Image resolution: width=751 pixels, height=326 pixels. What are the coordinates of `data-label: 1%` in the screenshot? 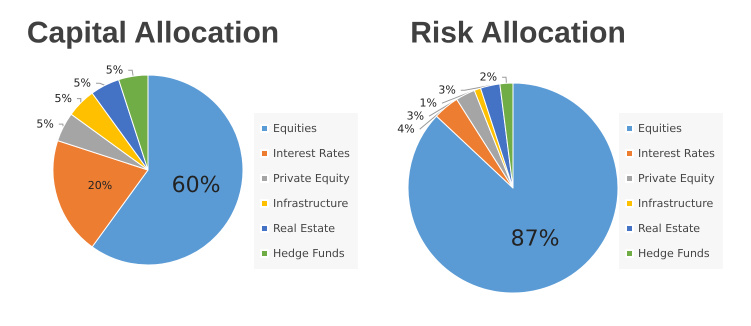 It's located at (428, 103).